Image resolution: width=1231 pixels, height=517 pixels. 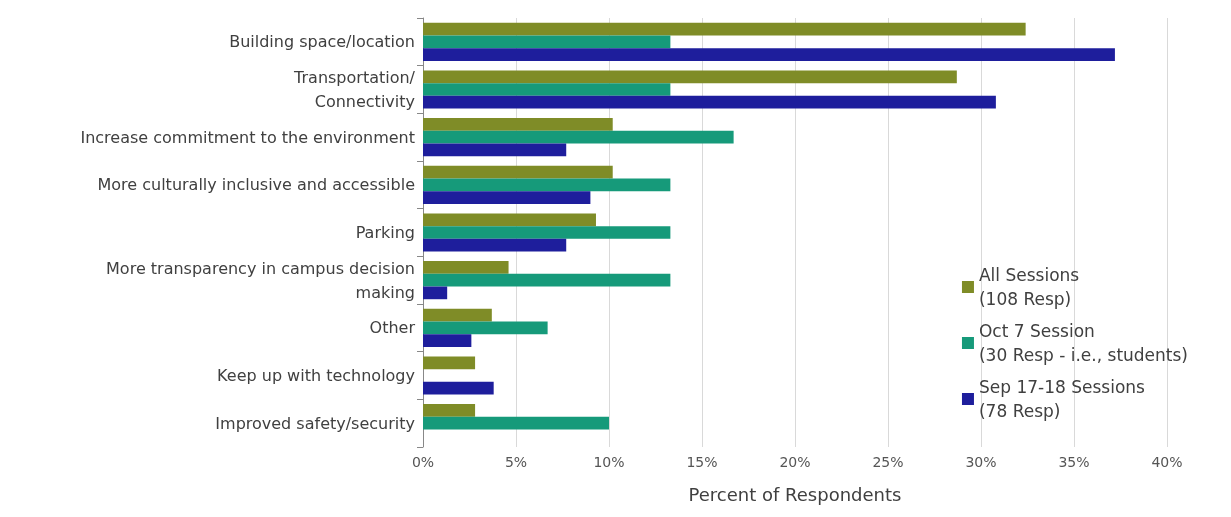 What do you see at coordinates (795, 494) in the screenshot?
I see `x-axis-title: Percent of Respondents` at bounding box center [795, 494].